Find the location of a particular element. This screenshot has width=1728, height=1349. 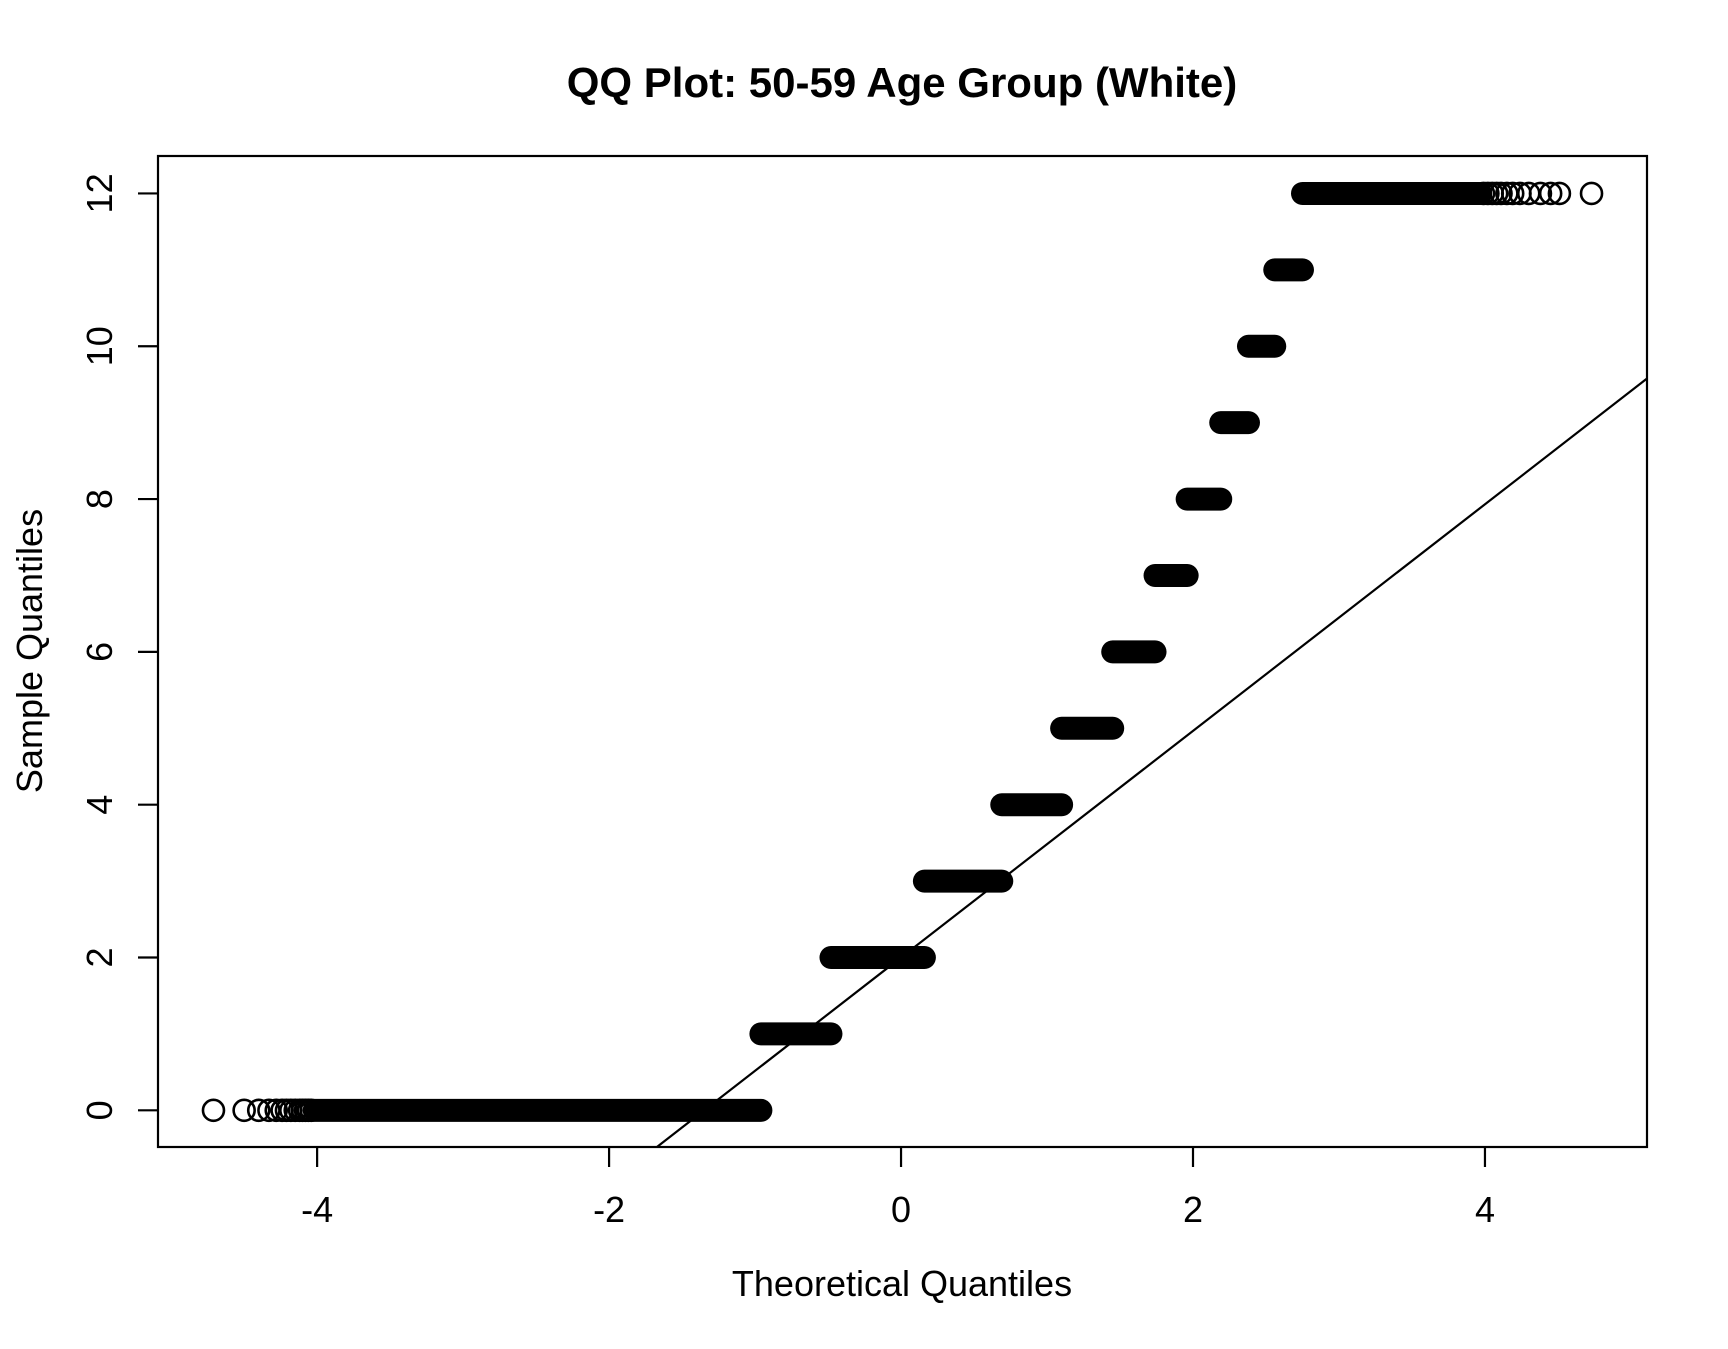

y-tick-label: 0 is located at coordinates (99, 1110).